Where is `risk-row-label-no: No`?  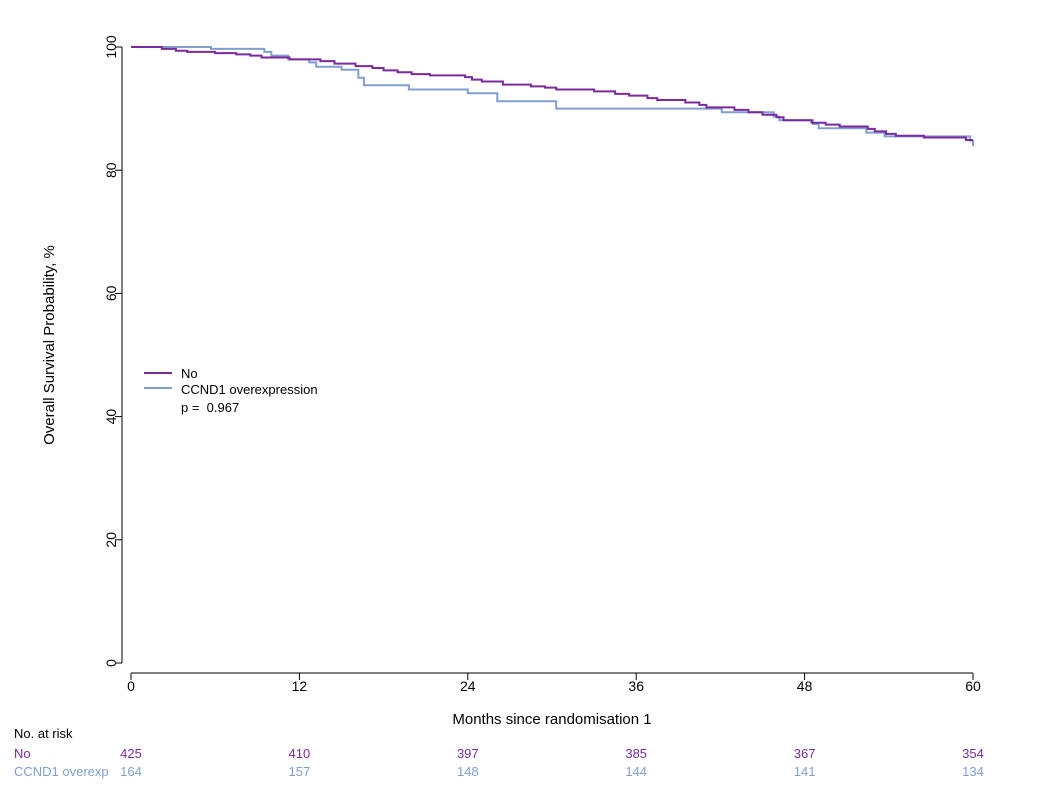
risk-row-label-no: No is located at coordinates (22, 753).